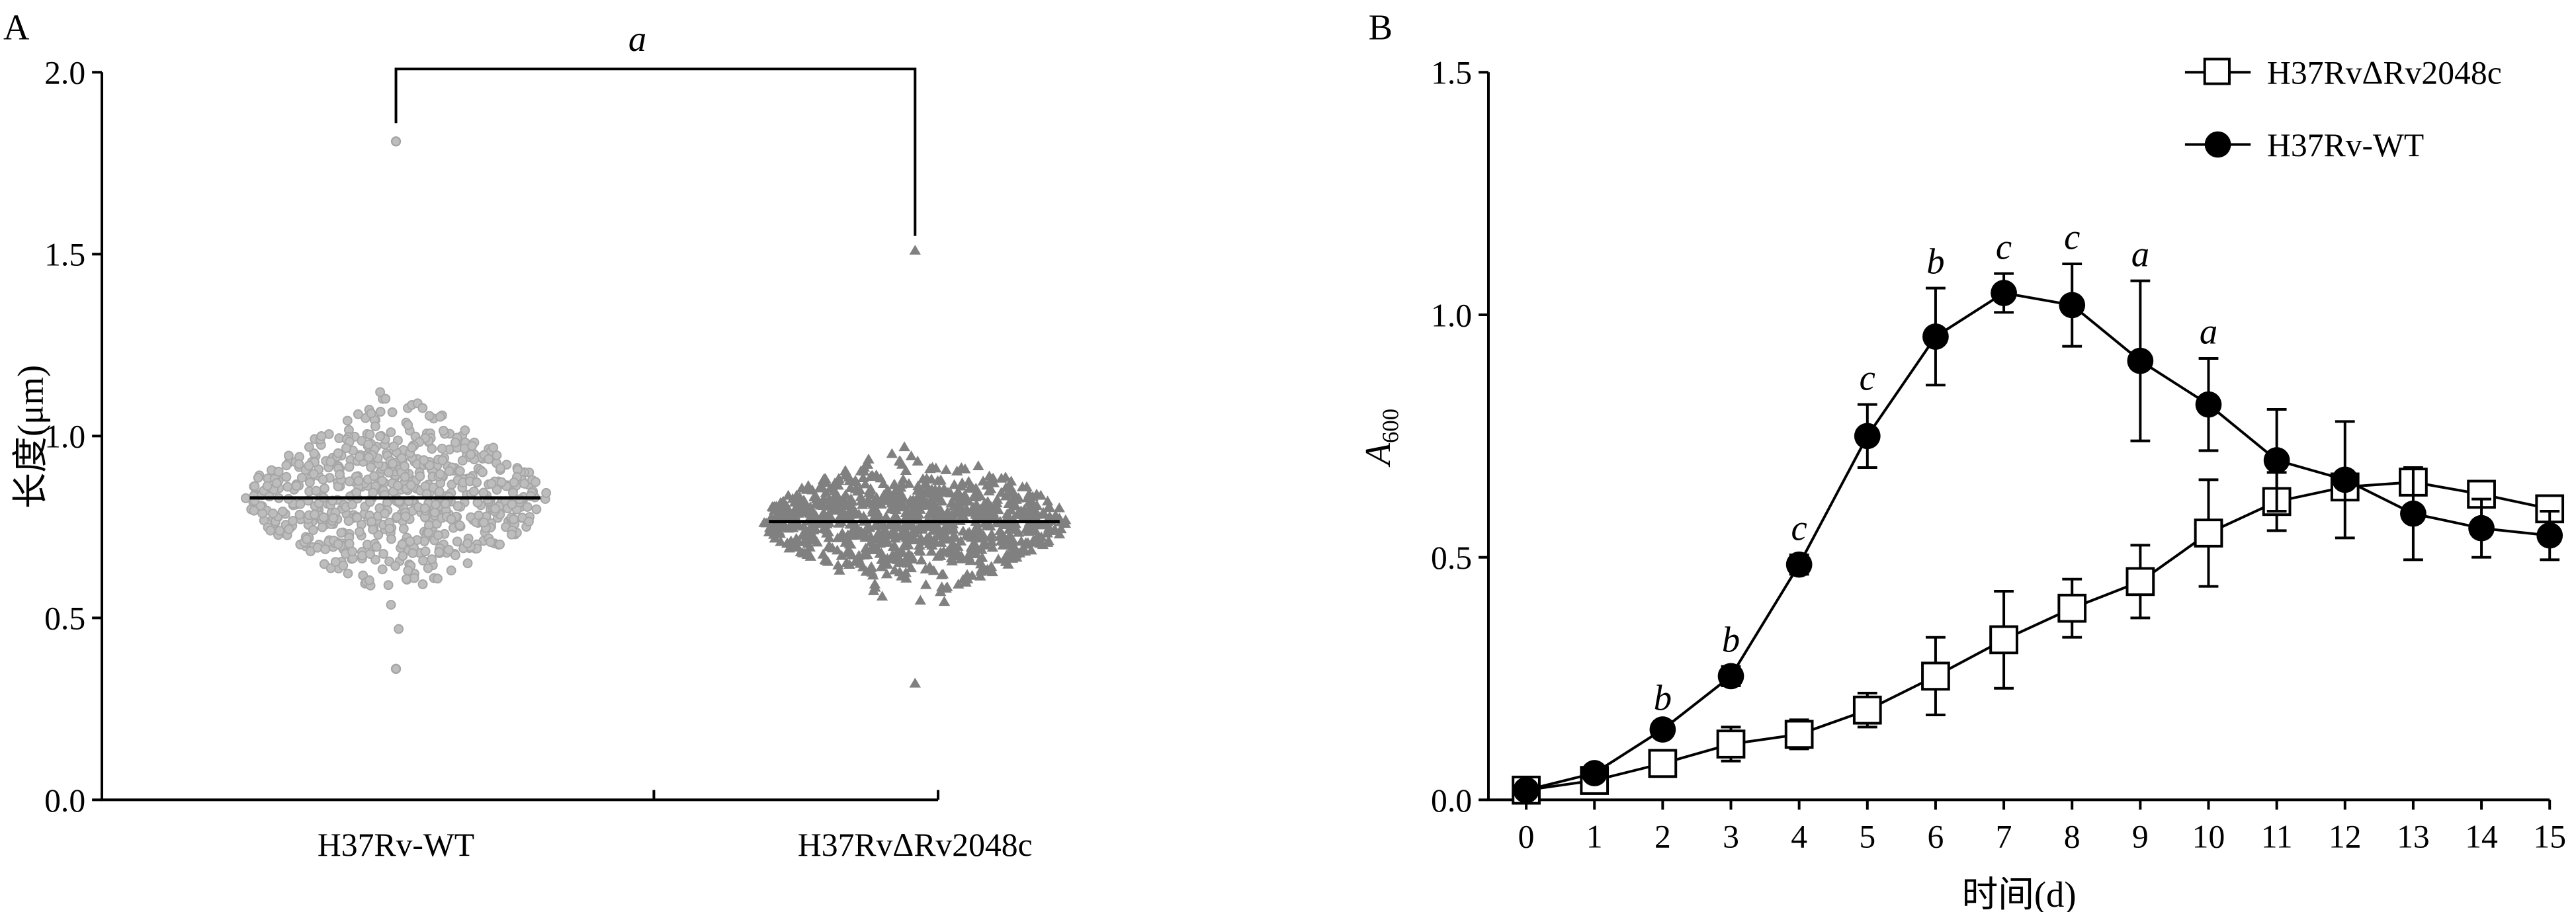 This screenshot has width=2576, height=912. I want to click on significance-annotation: b, so click(1663, 697).